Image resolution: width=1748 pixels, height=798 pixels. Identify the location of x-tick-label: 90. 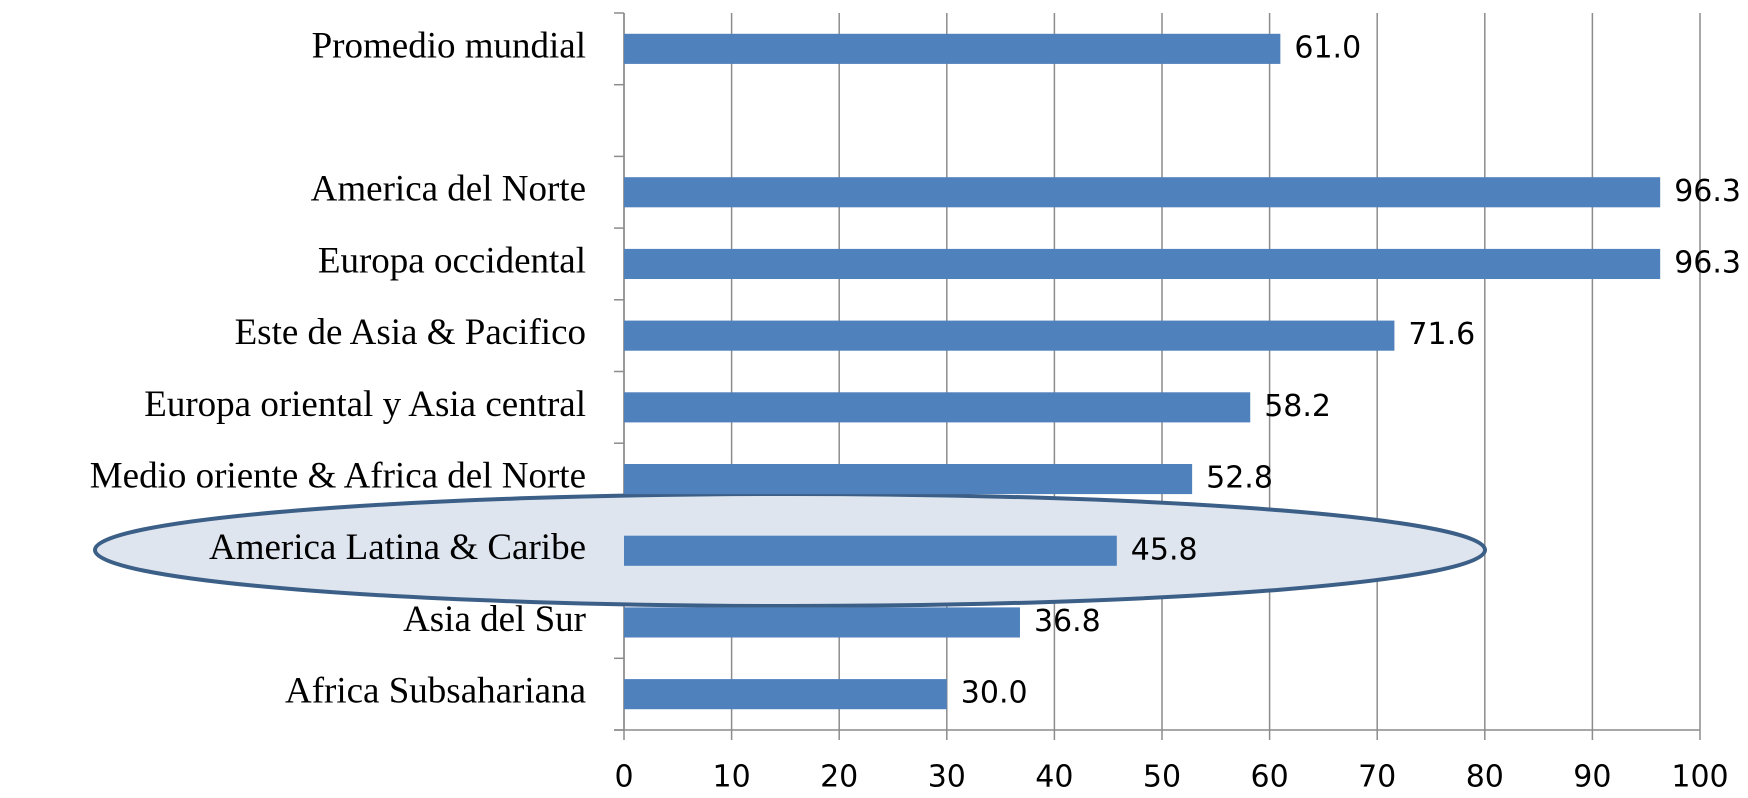
(1592, 777).